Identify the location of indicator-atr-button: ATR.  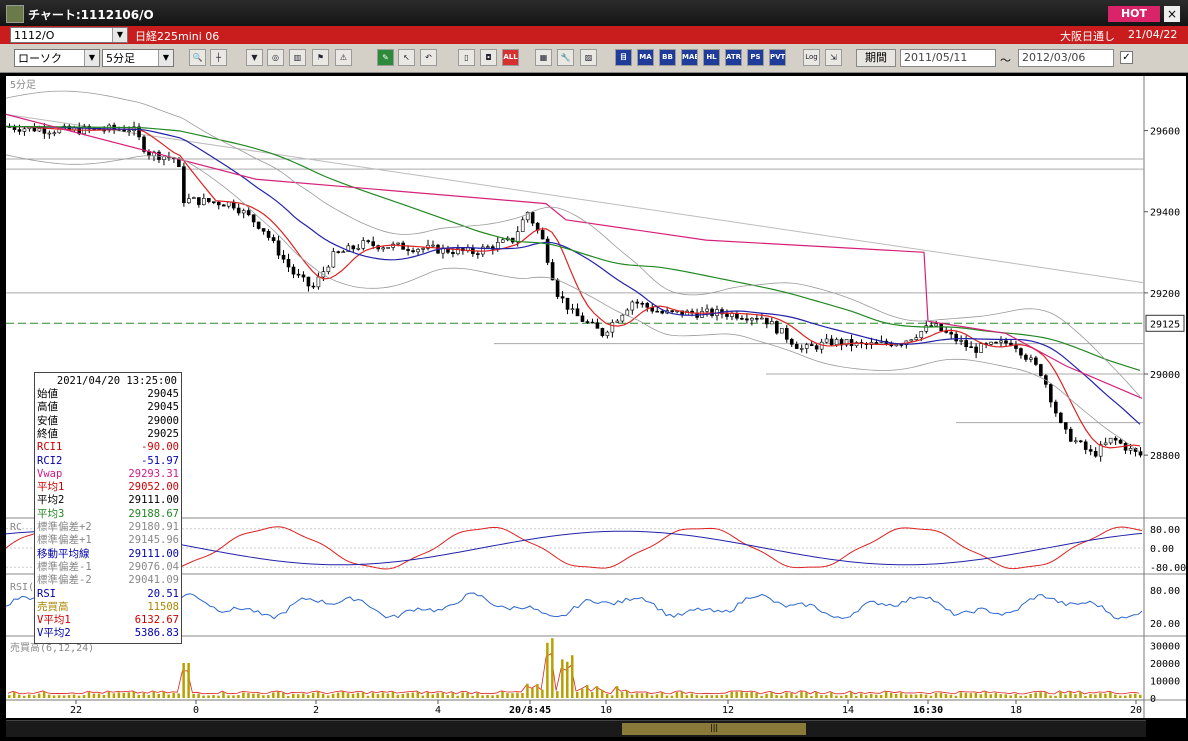
(733, 57).